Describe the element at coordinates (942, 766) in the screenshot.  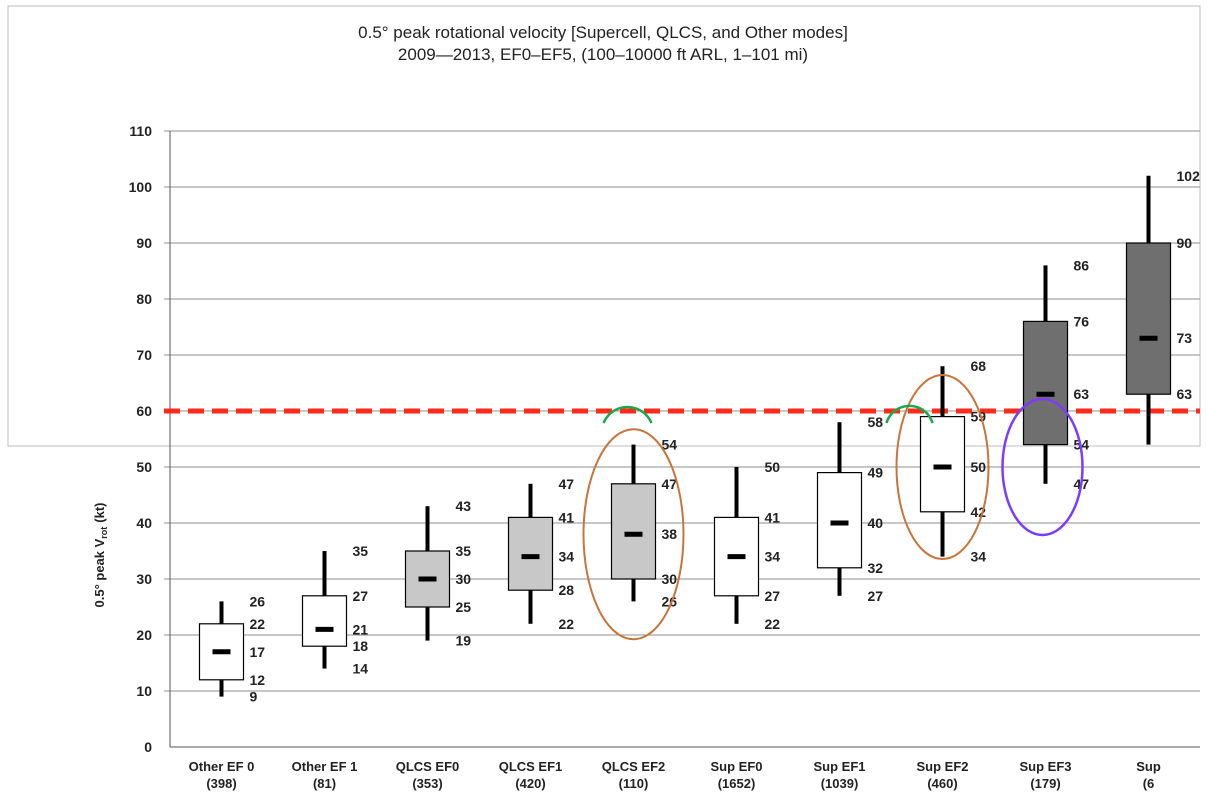
I see `x-tick-label: Sup EF2` at that location.